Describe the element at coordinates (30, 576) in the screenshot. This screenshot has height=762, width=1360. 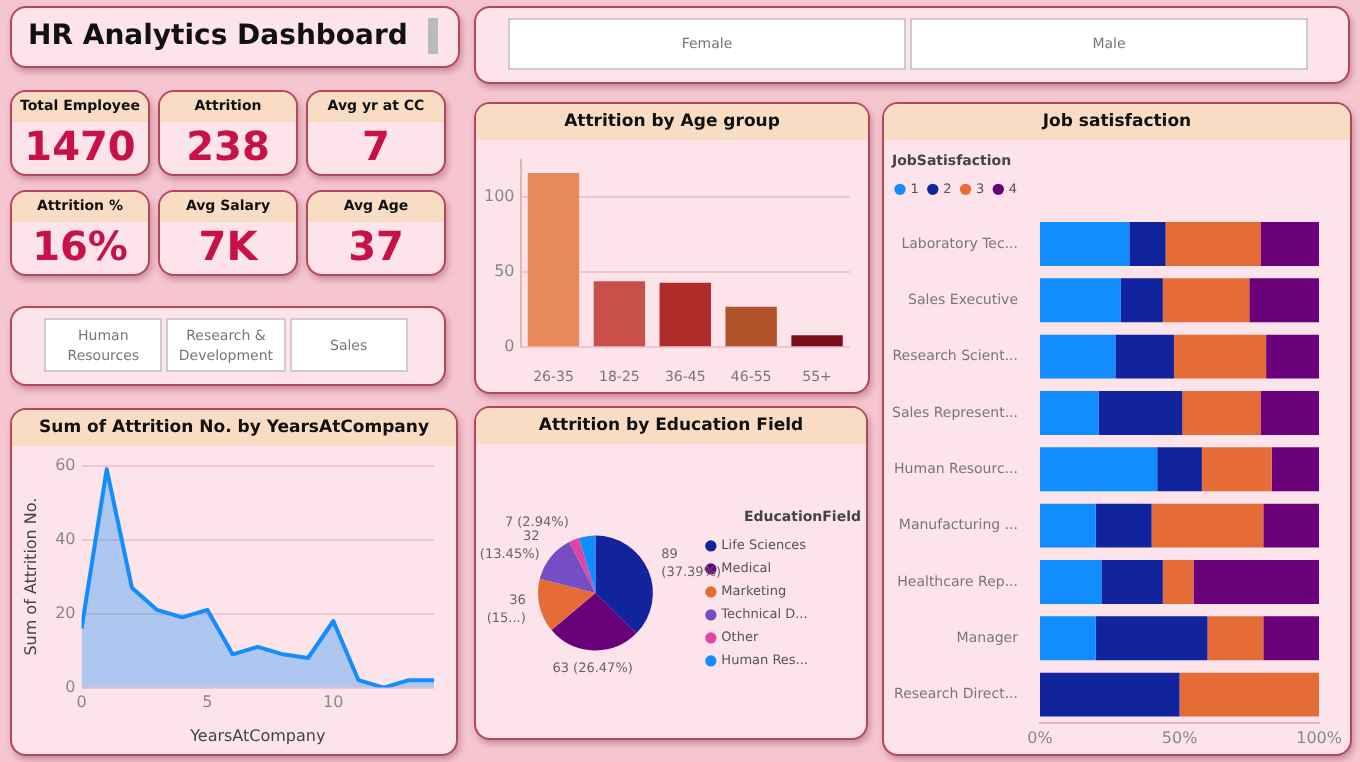
I see `y-axis-title: Sum of Attrition No.` at that location.